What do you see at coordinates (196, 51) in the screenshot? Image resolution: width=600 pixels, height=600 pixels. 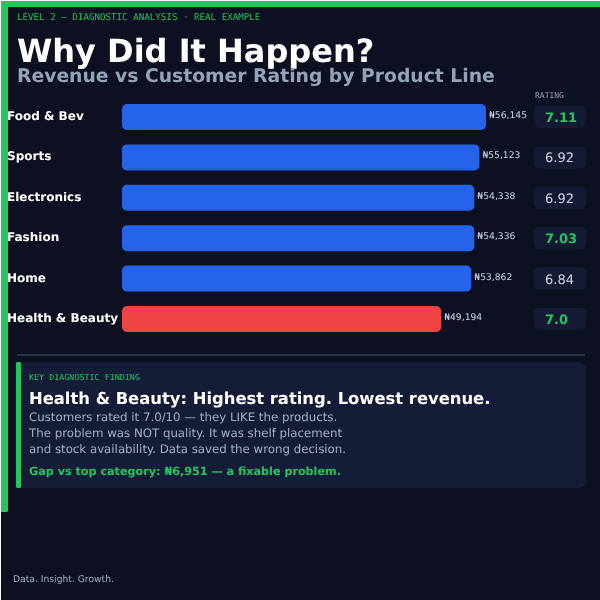 I see `chart-title: Why Did It Happen?` at bounding box center [196, 51].